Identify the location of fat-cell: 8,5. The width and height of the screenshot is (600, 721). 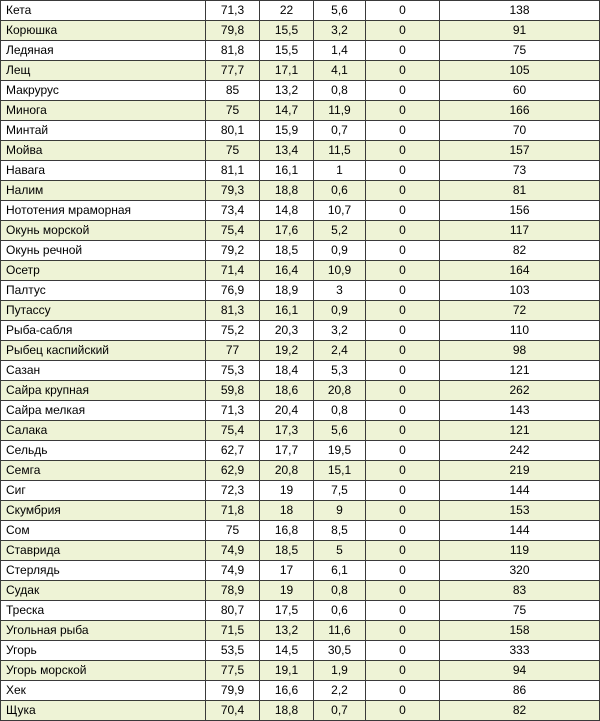
(339, 530).